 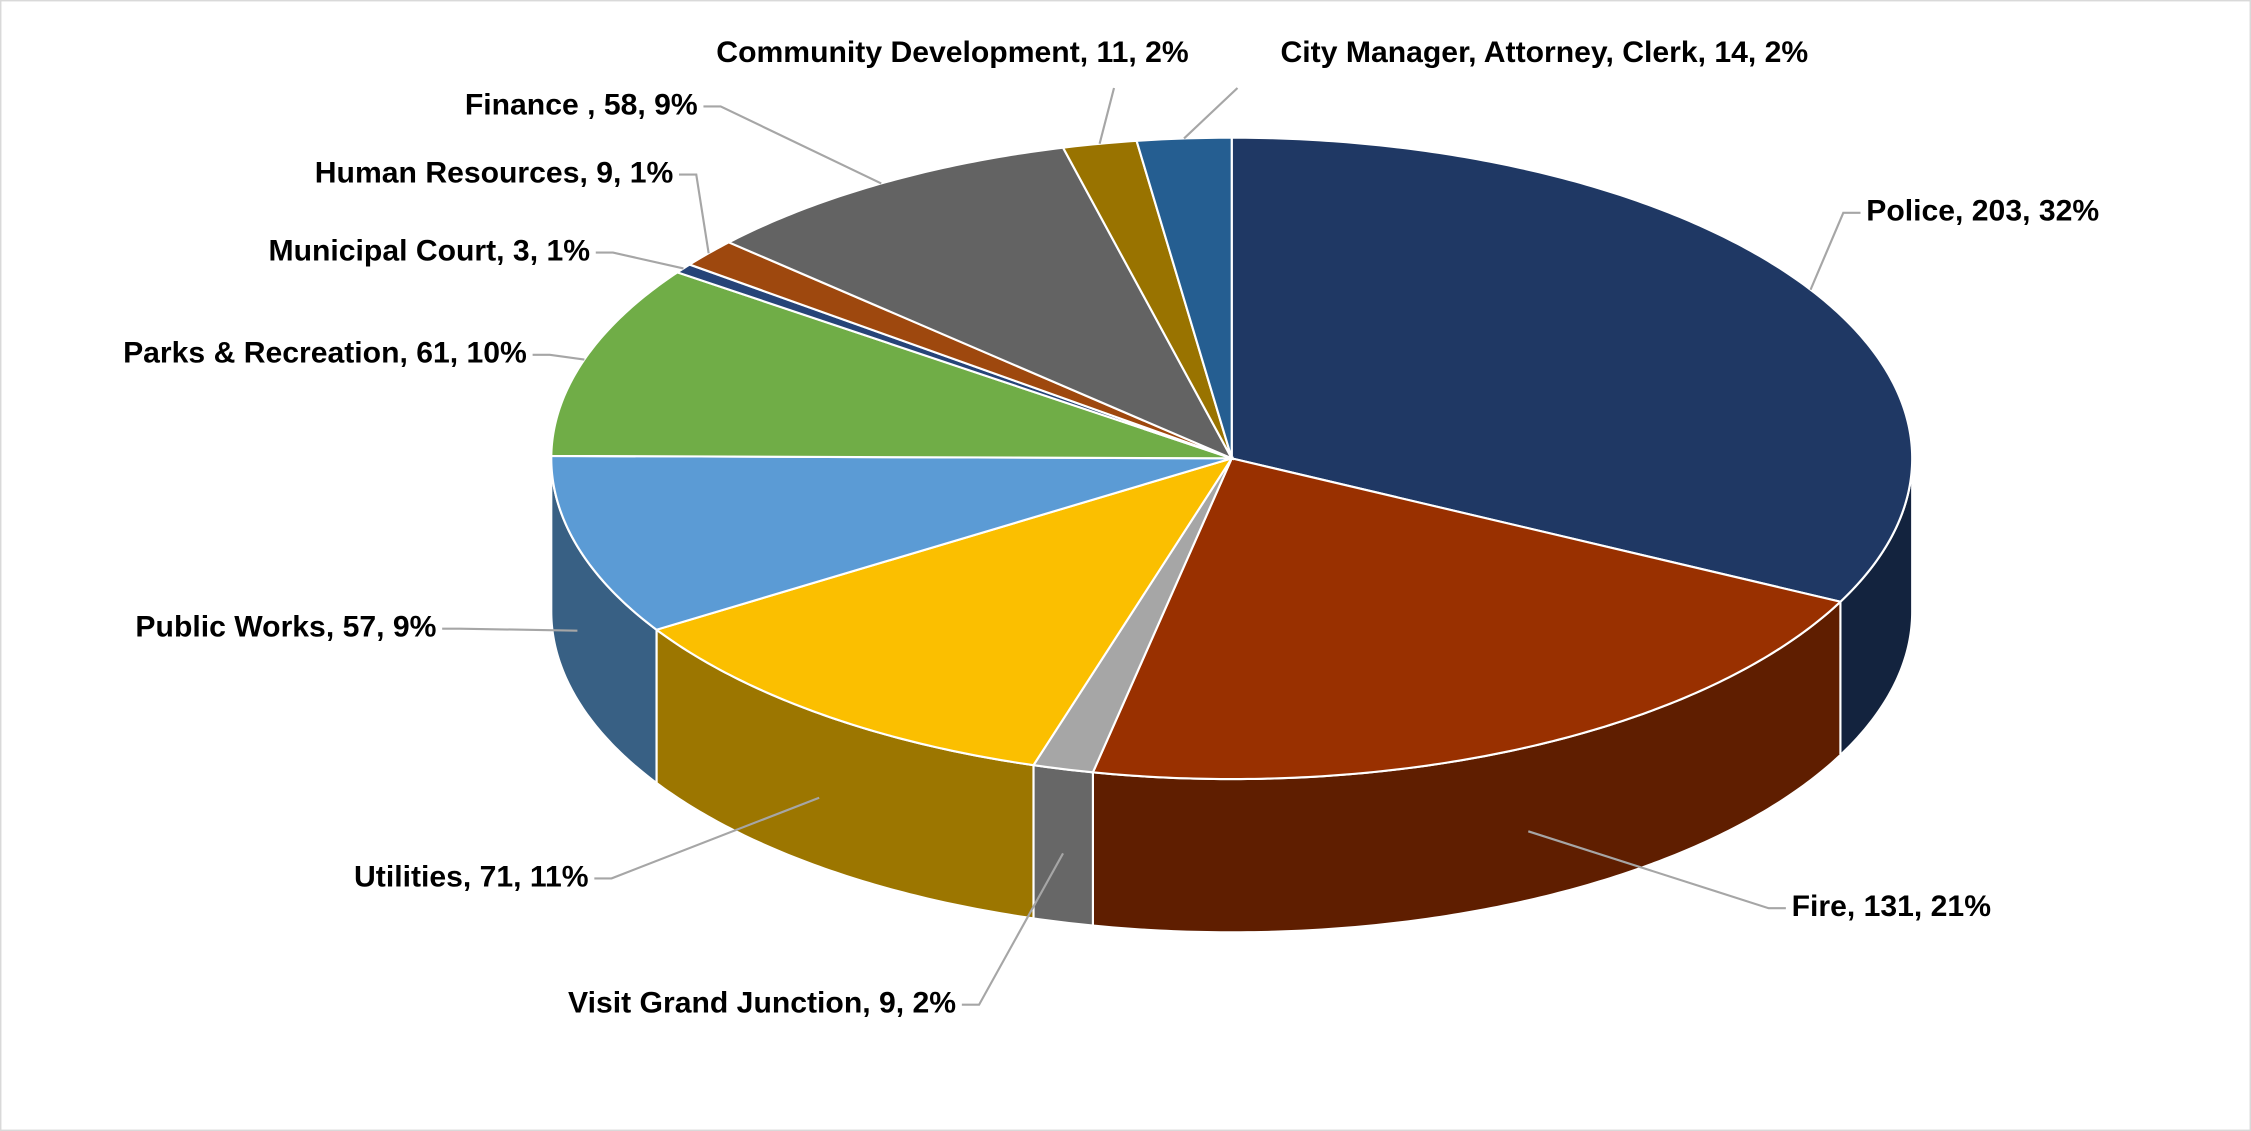 I want to click on data-label: Finance , 58, 9%, so click(x=581, y=104).